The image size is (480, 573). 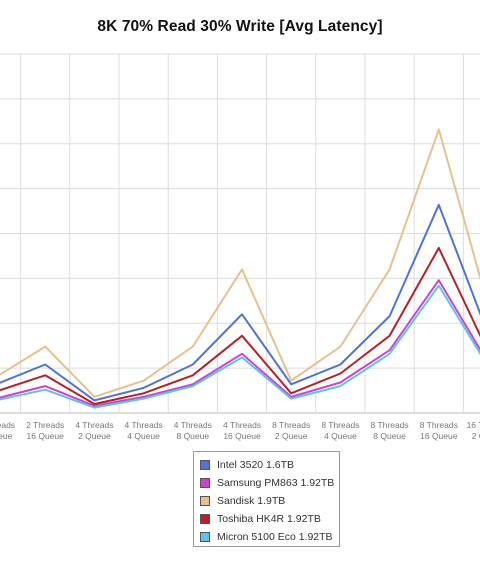 What do you see at coordinates (251, 501) in the screenshot?
I see `legend-label: Sandisk 1.9TB` at bounding box center [251, 501].